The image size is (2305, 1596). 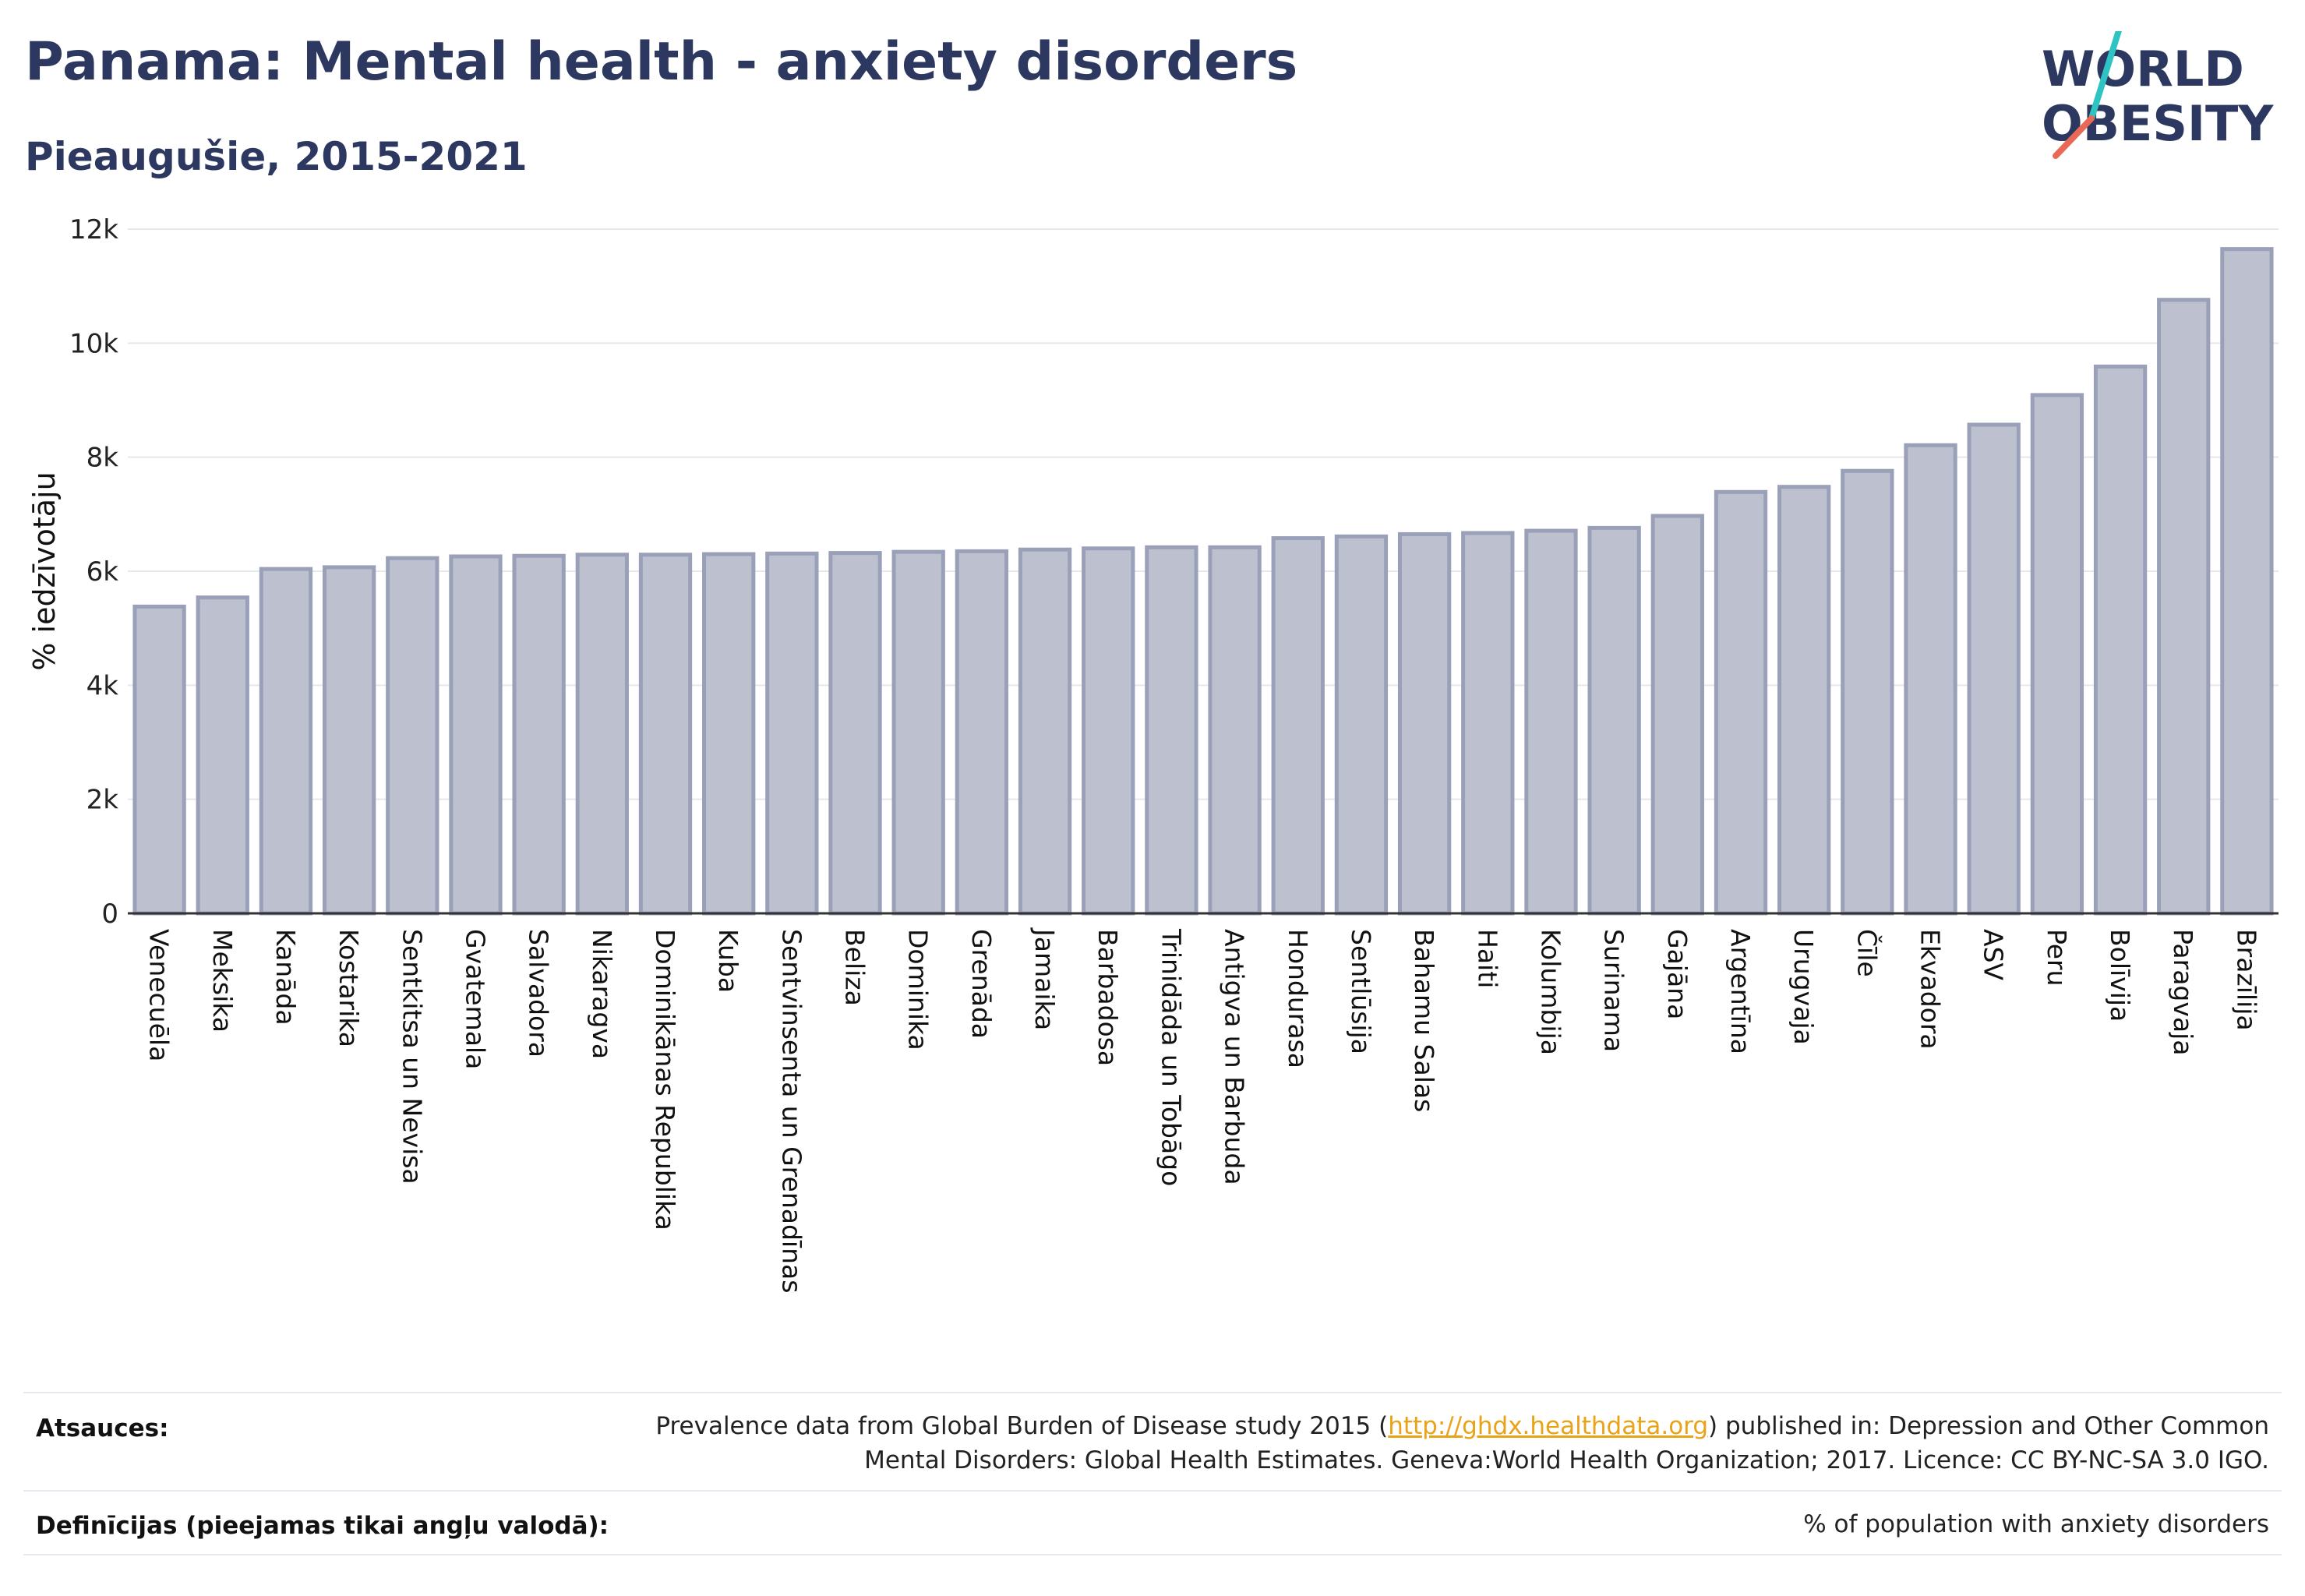 I want to click on x-tick-label: Haiti, so click(x=1487, y=958).